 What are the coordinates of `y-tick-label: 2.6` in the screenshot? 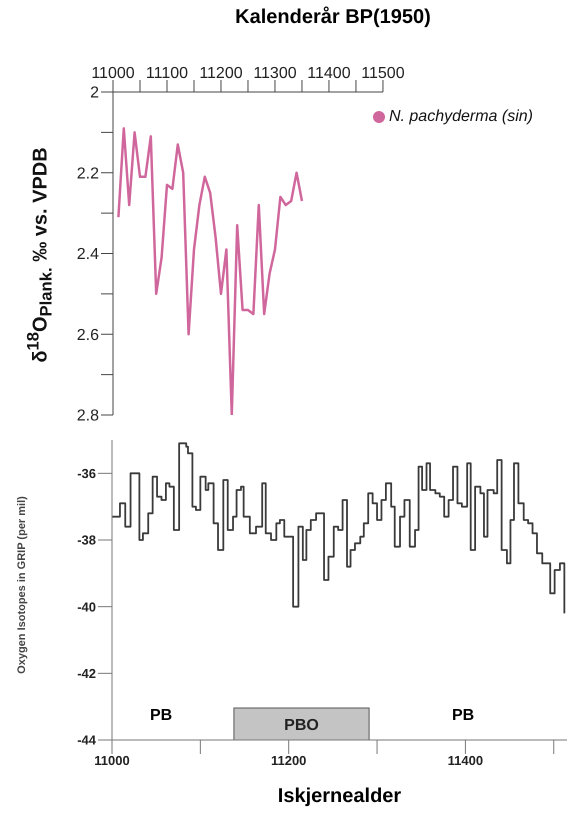 It's located at (88, 335).